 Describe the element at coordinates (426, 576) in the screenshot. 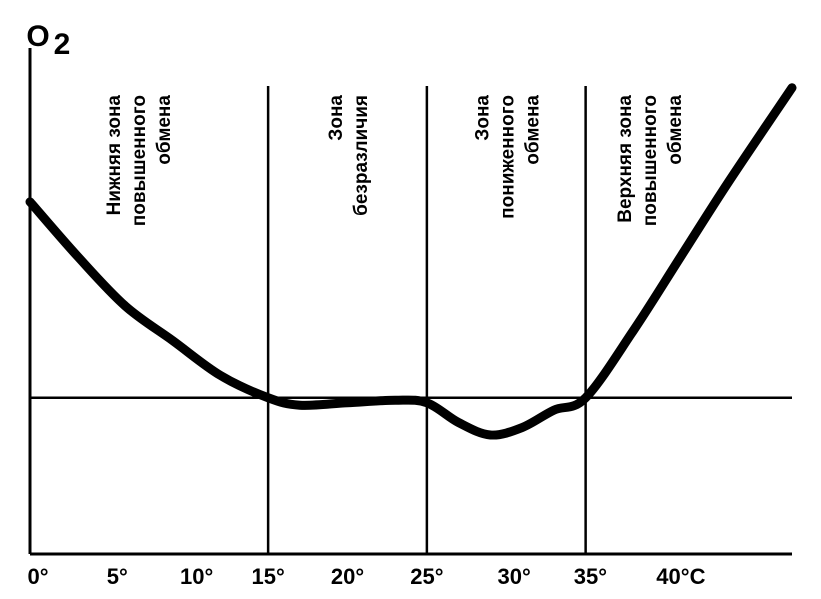

I see `x-tick-label: 25°` at that location.